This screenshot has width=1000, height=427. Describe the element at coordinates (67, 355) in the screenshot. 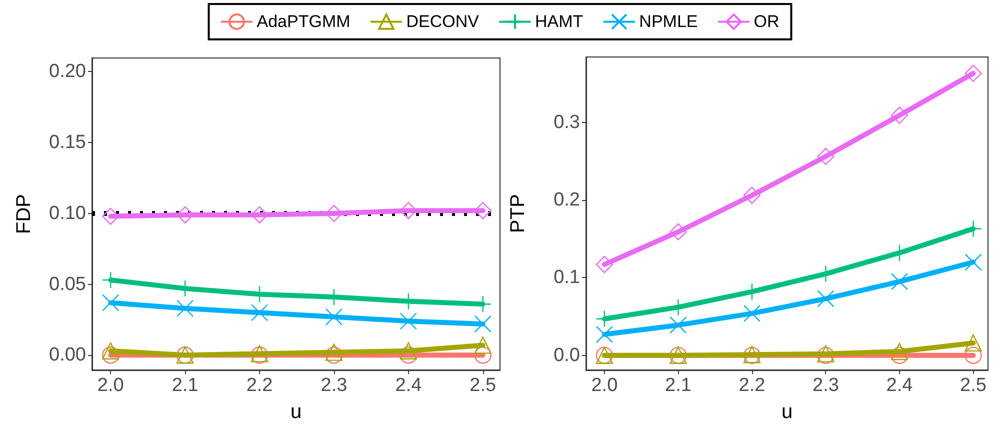

I see `y-tick-label: 0.00` at that location.